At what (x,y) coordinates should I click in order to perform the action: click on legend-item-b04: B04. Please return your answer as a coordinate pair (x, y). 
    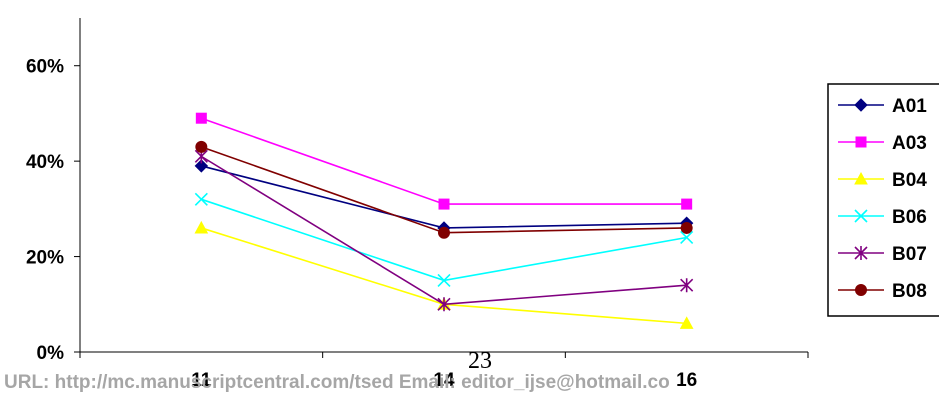
    Looking at the image, I should click on (882, 180).